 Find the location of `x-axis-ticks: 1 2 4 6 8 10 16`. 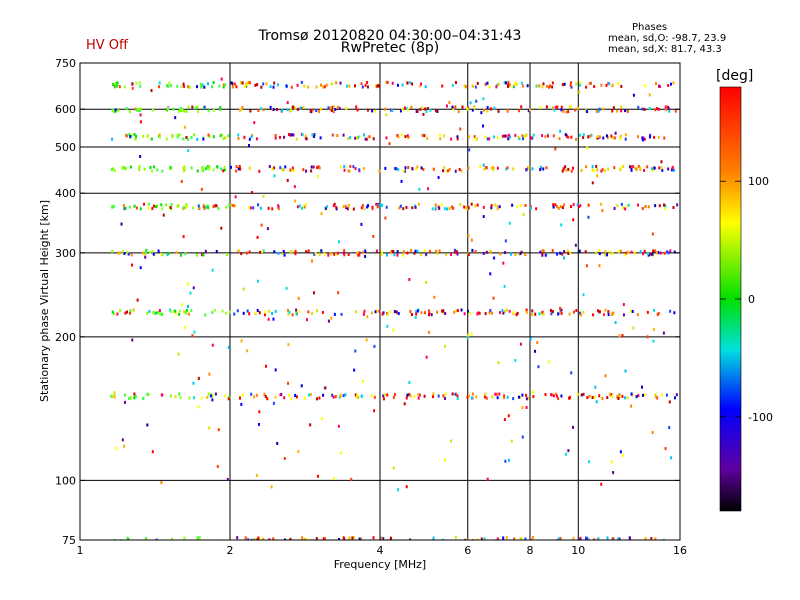

x-axis-ticks: 1 2 4 6 8 10 16 is located at coordinates (382, 550).